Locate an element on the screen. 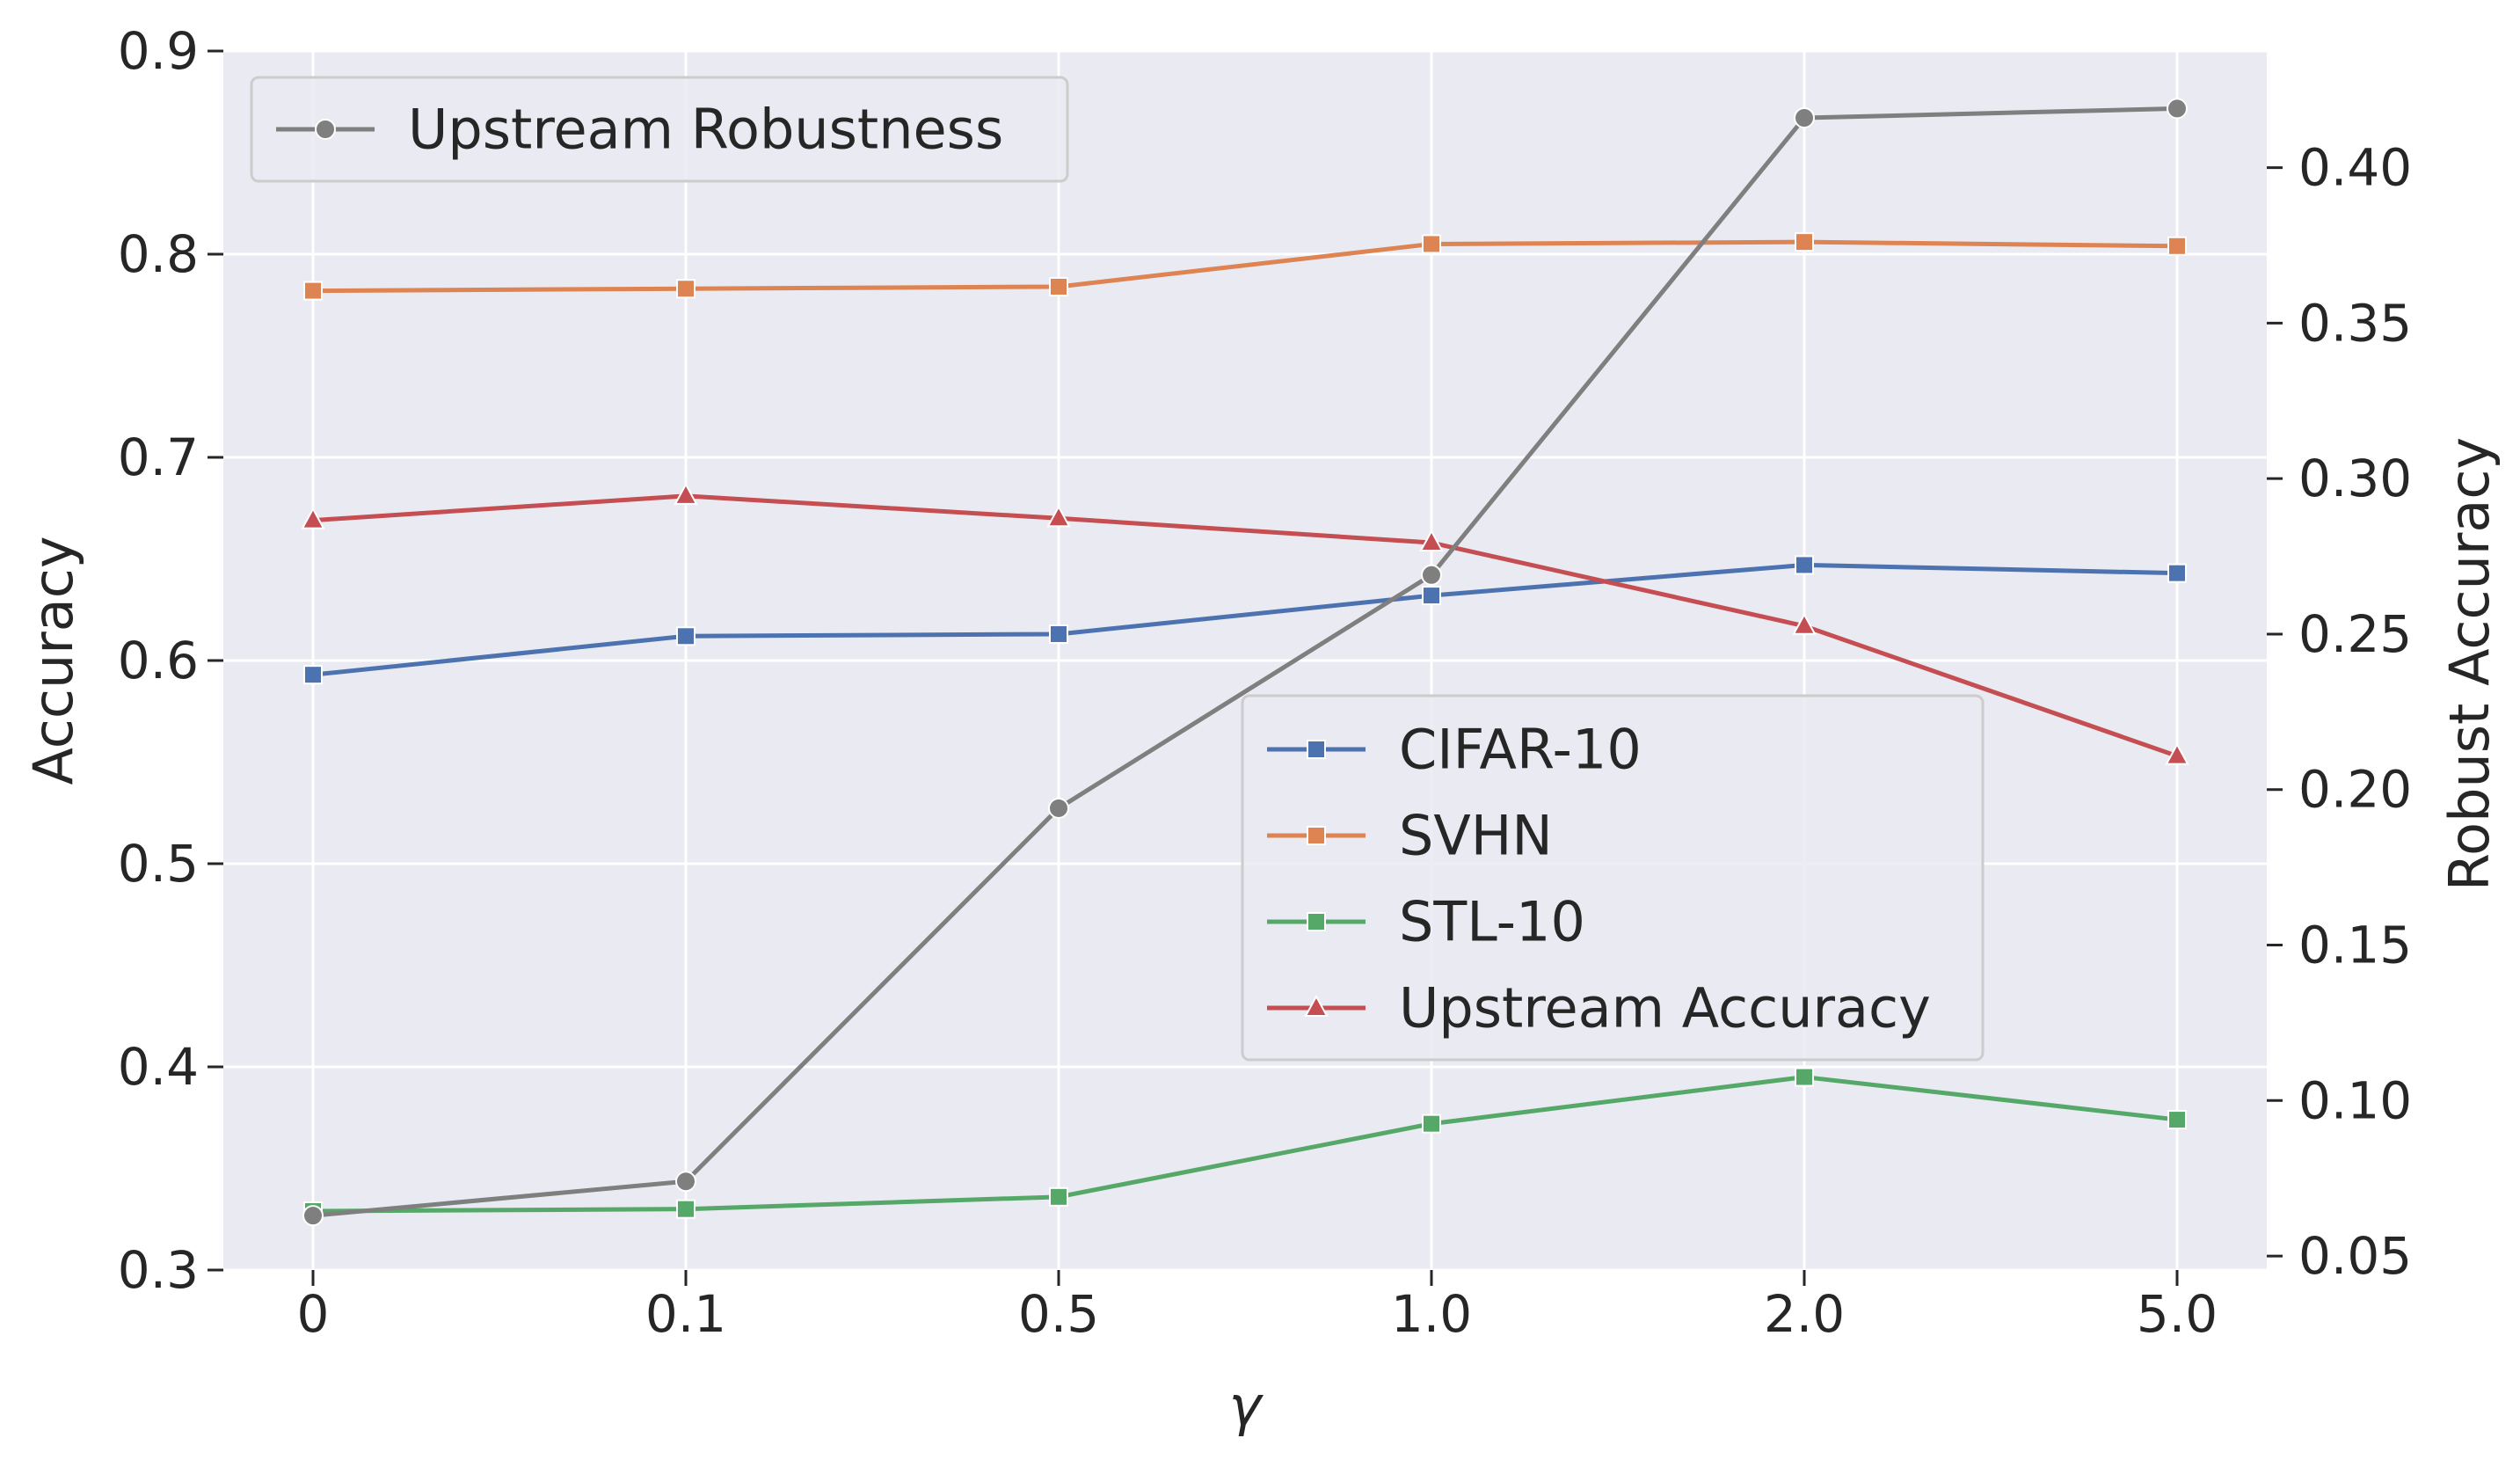  y-left-tick-label: 0.7 is located at coordinates (158, 457).